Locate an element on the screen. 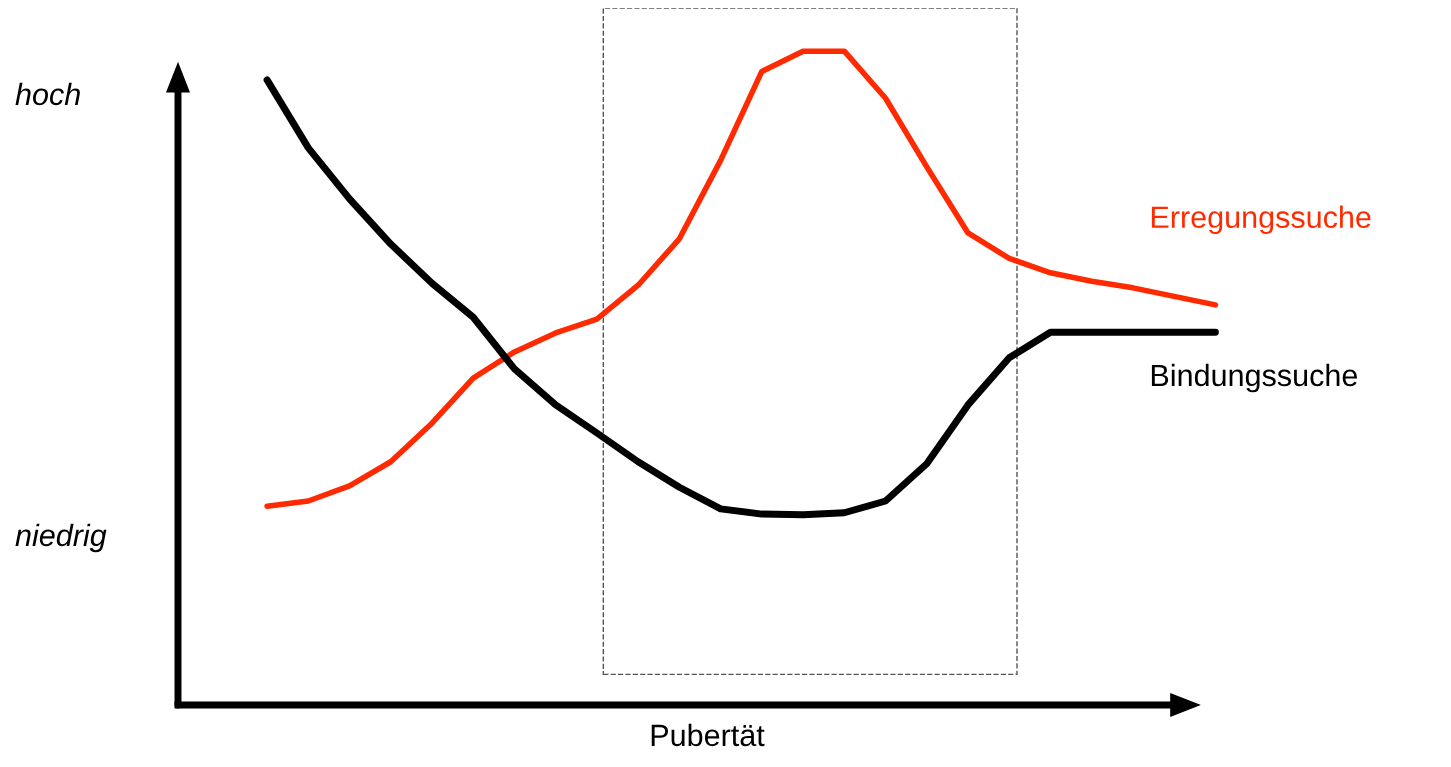  text: hoch is located at coordinates (47, 94).